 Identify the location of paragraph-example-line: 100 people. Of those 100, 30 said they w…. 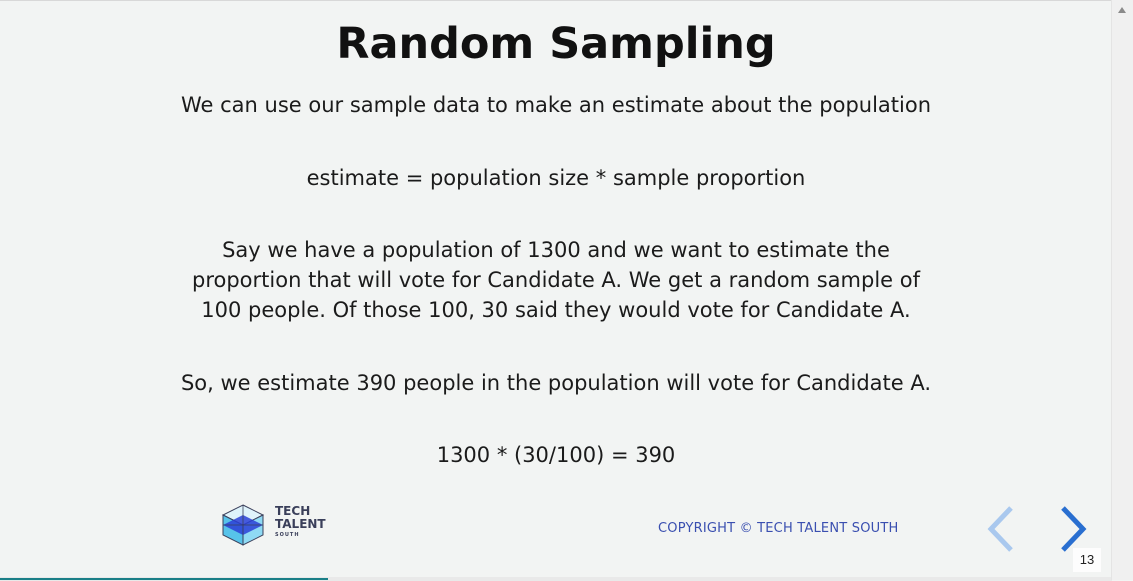
(556, 310).